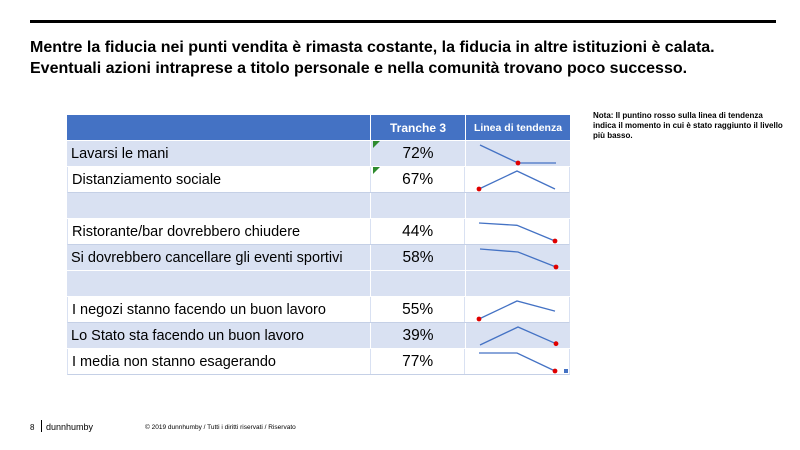  I want to click on row-value-text: 67%, so click(418, 179).